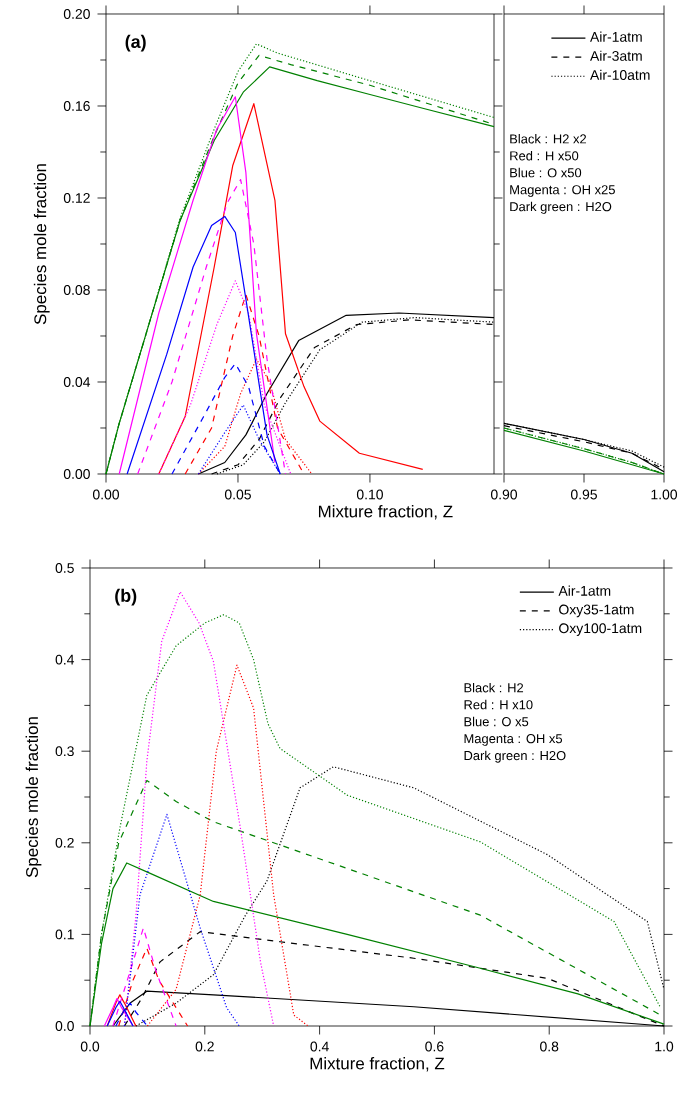 This screenshot has width=688, height=1098. What do you see at coordinates (135, 43) in the screenshot?
I see `text: (a)` at bounding box center [135, 43].